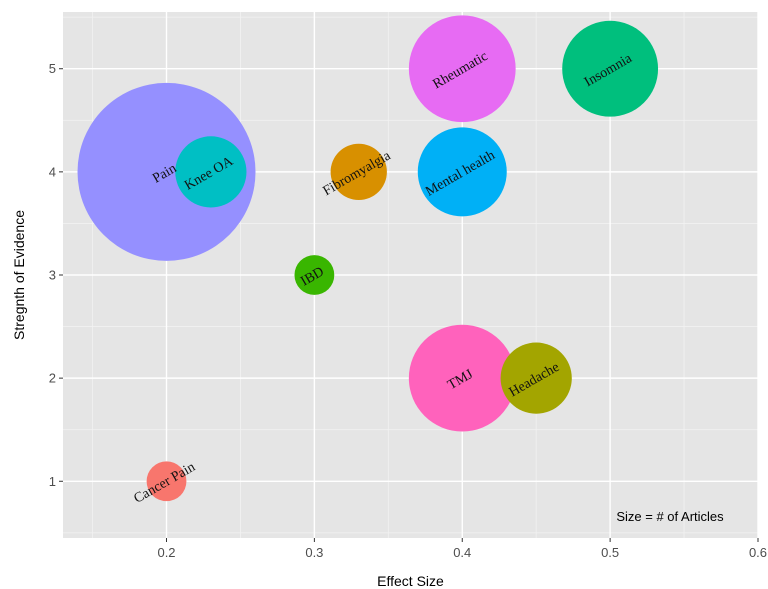 This screenshot has height=589, width=768. I want to click on x-axis-ticks: 0.2 0.3 0.4 0.5 0.6, so click(462, 549).